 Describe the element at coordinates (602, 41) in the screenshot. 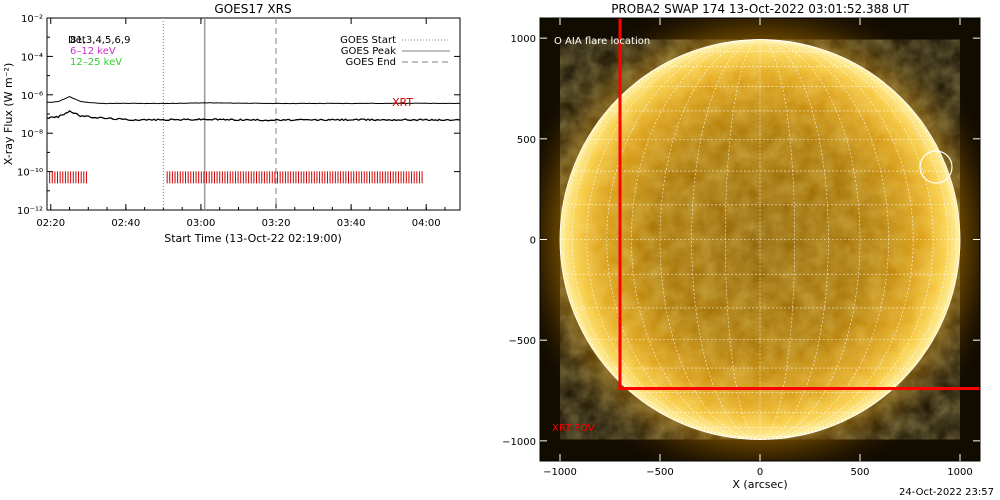

I see `aia-flare-label: O AIA flare location` at that location.